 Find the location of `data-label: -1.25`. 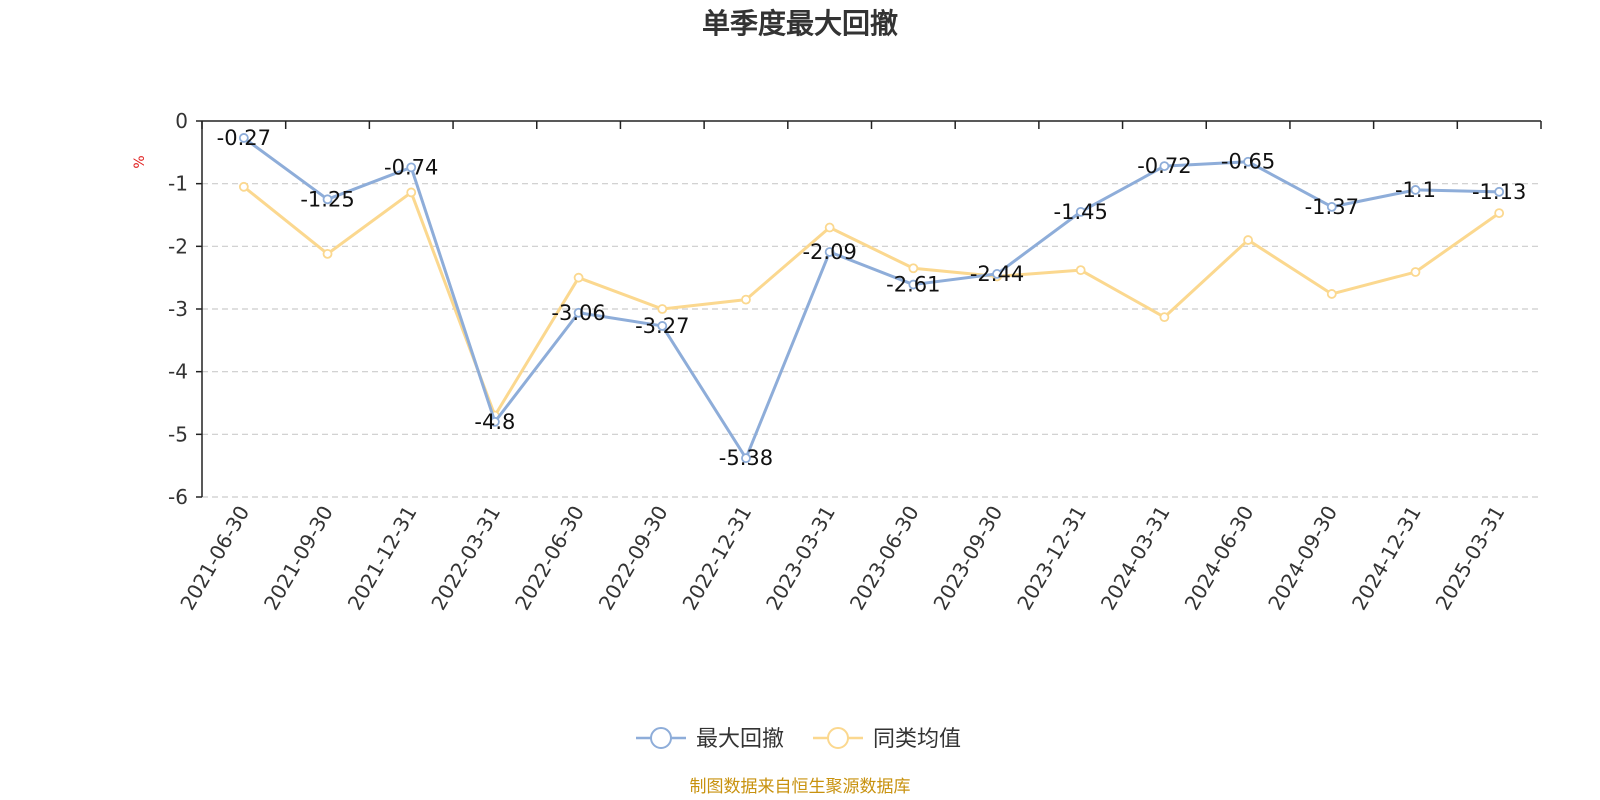

data-label: -1.25 is located at coordinates (327, 199).